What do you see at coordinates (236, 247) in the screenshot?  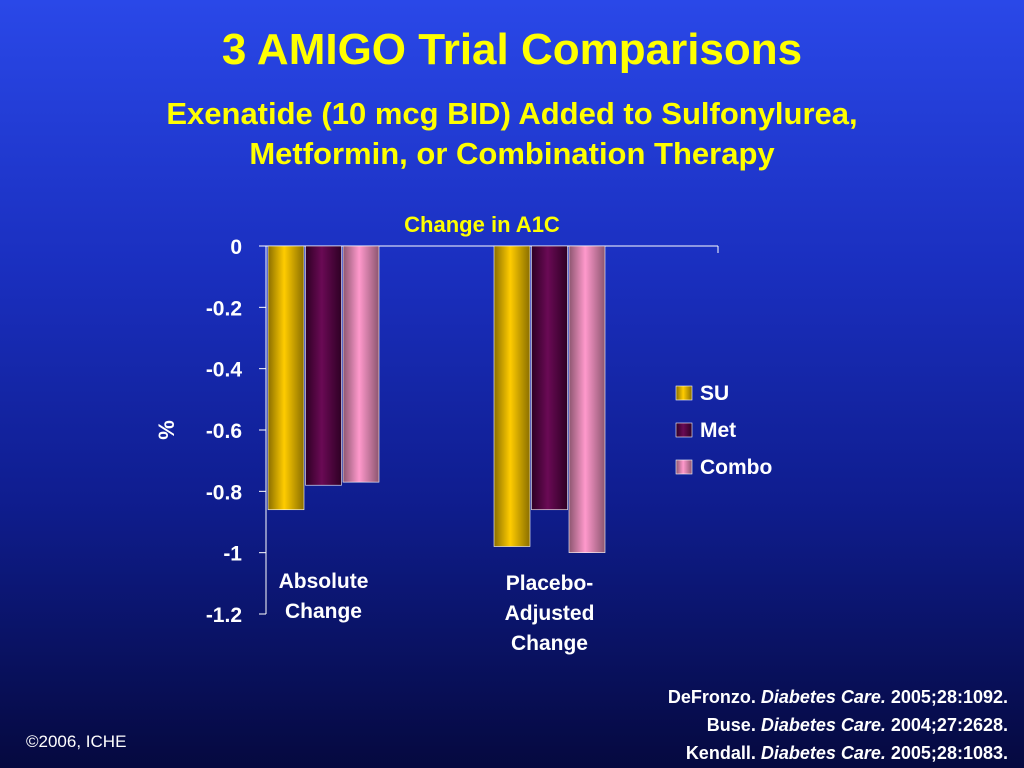 I see `y-tick-label: 0` at bounding box center [236, 247].